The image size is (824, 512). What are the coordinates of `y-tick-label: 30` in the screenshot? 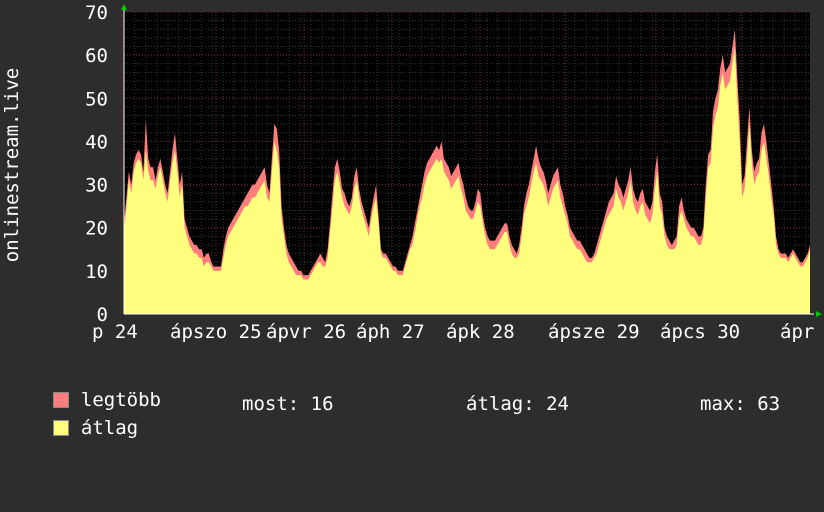 It's located at (96, 186).